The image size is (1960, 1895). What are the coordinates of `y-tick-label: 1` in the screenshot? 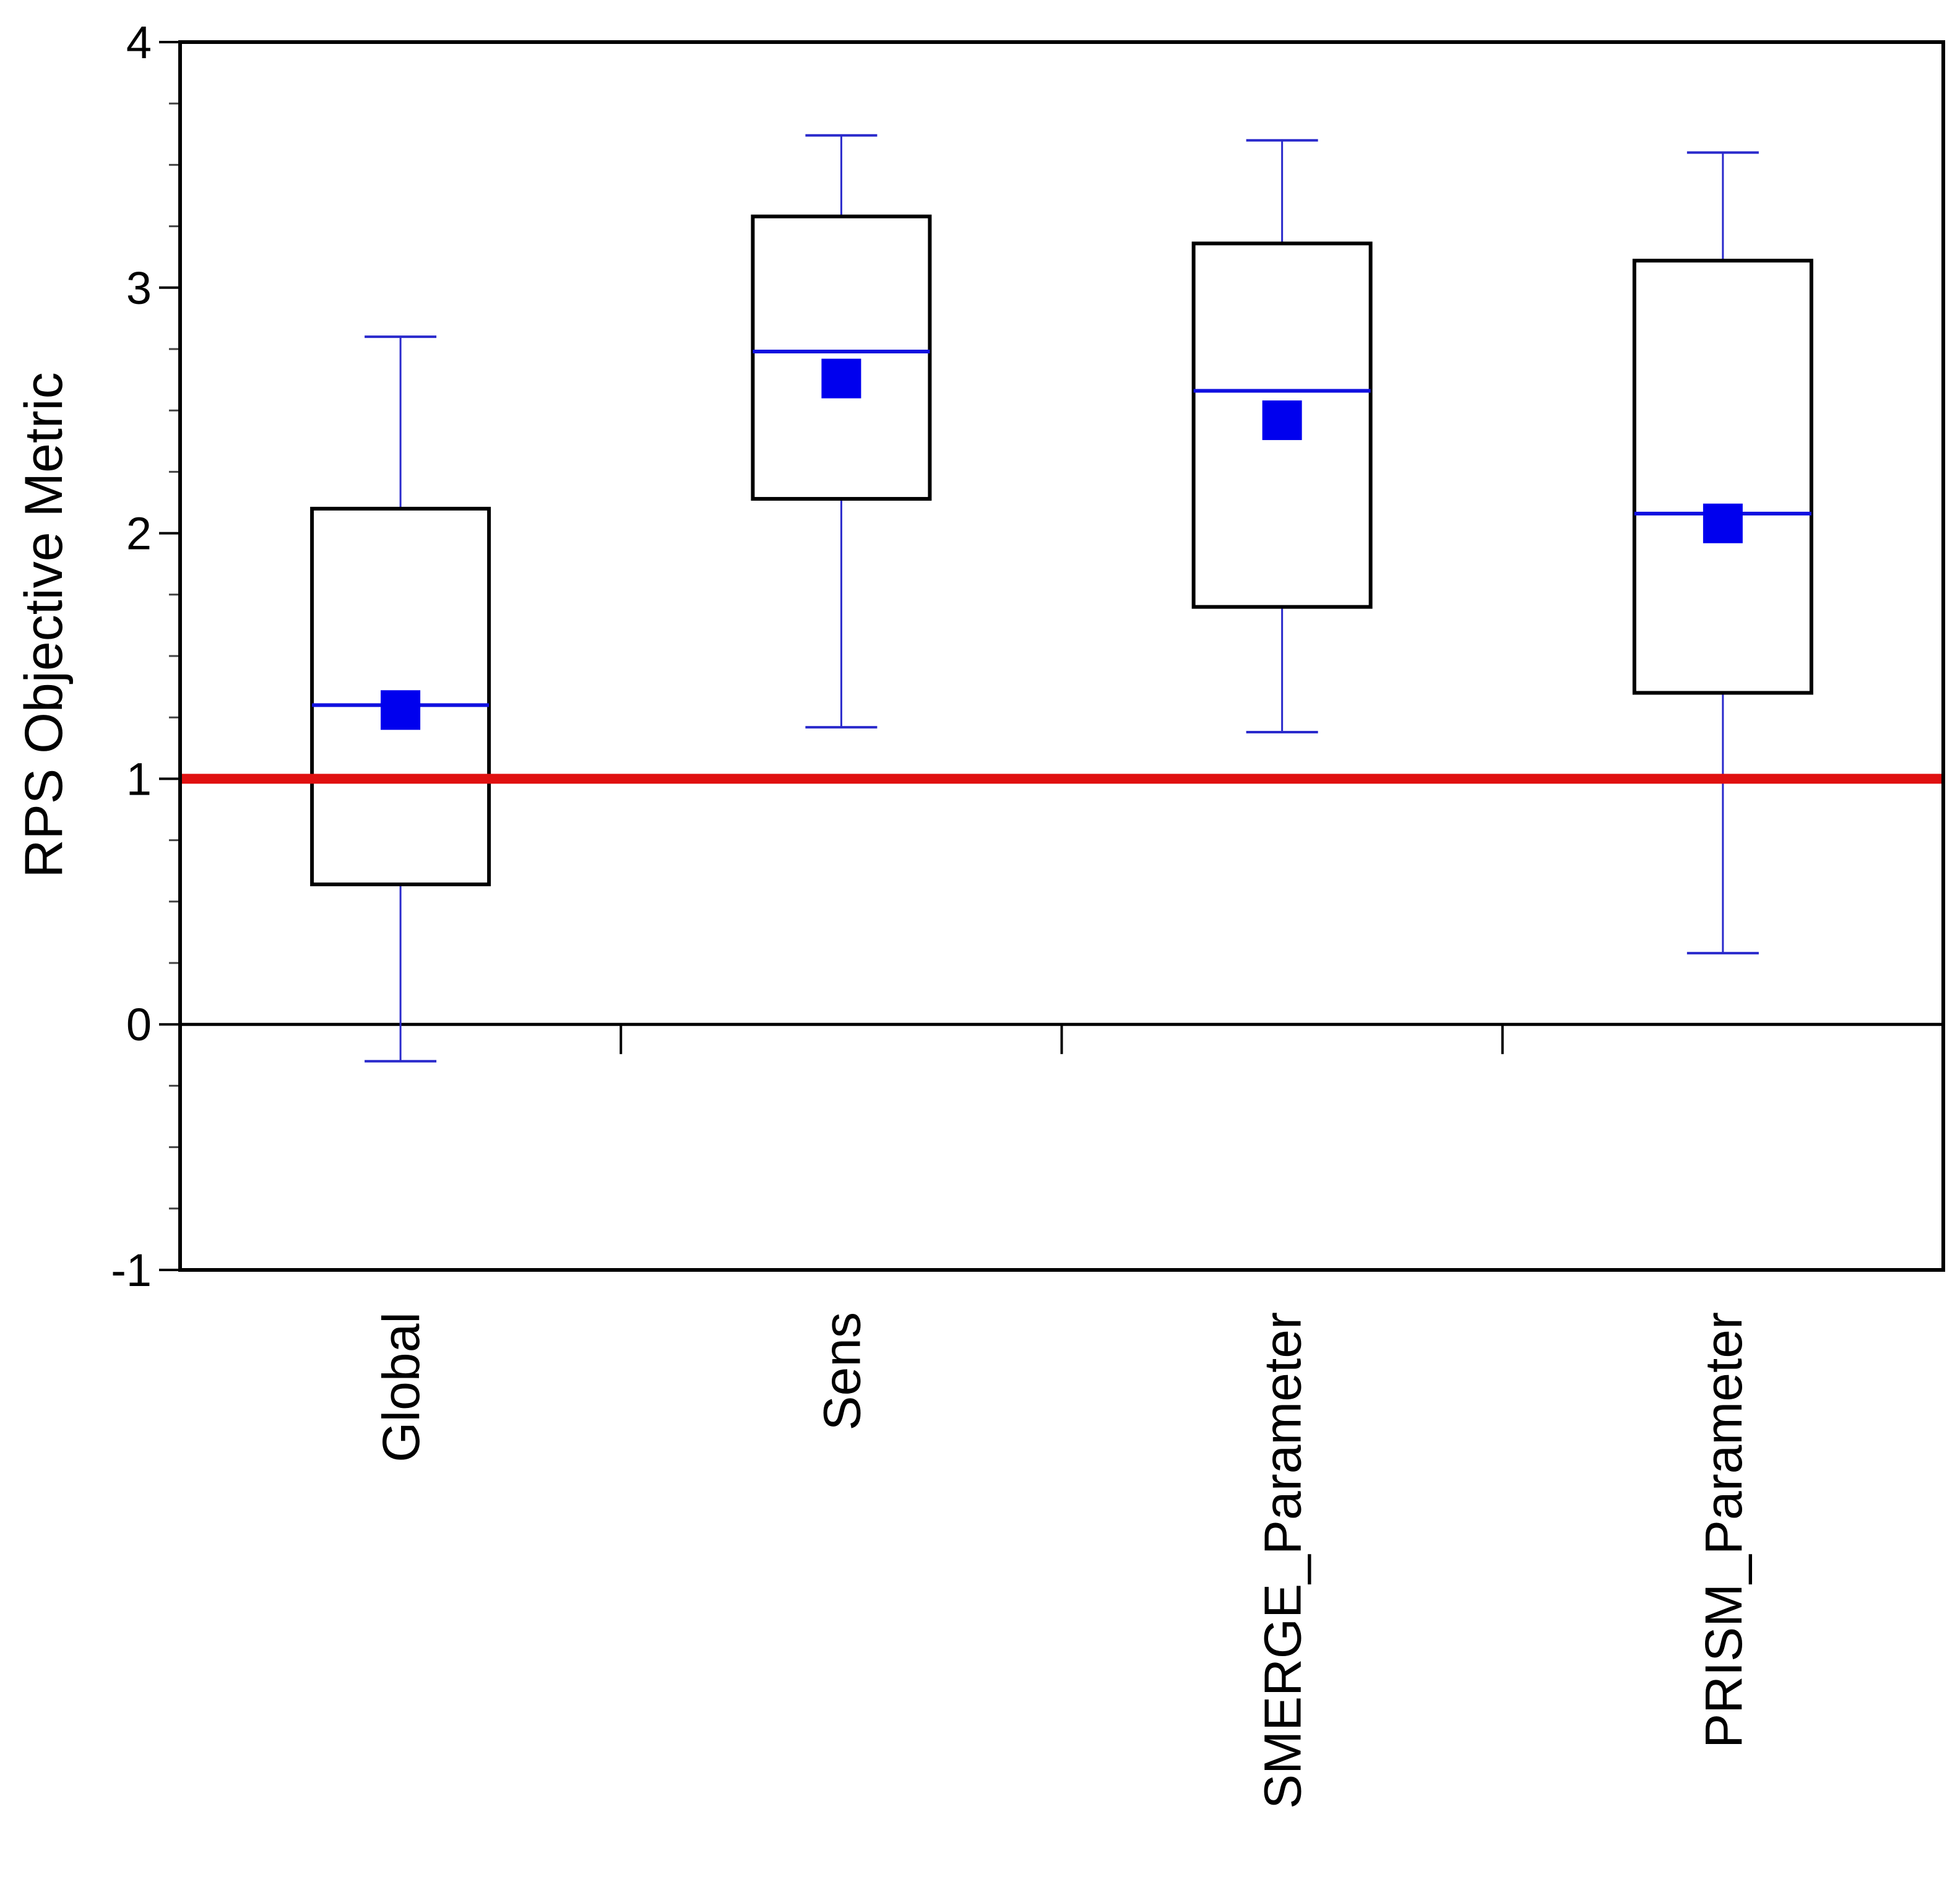 It's located at (139, 779).